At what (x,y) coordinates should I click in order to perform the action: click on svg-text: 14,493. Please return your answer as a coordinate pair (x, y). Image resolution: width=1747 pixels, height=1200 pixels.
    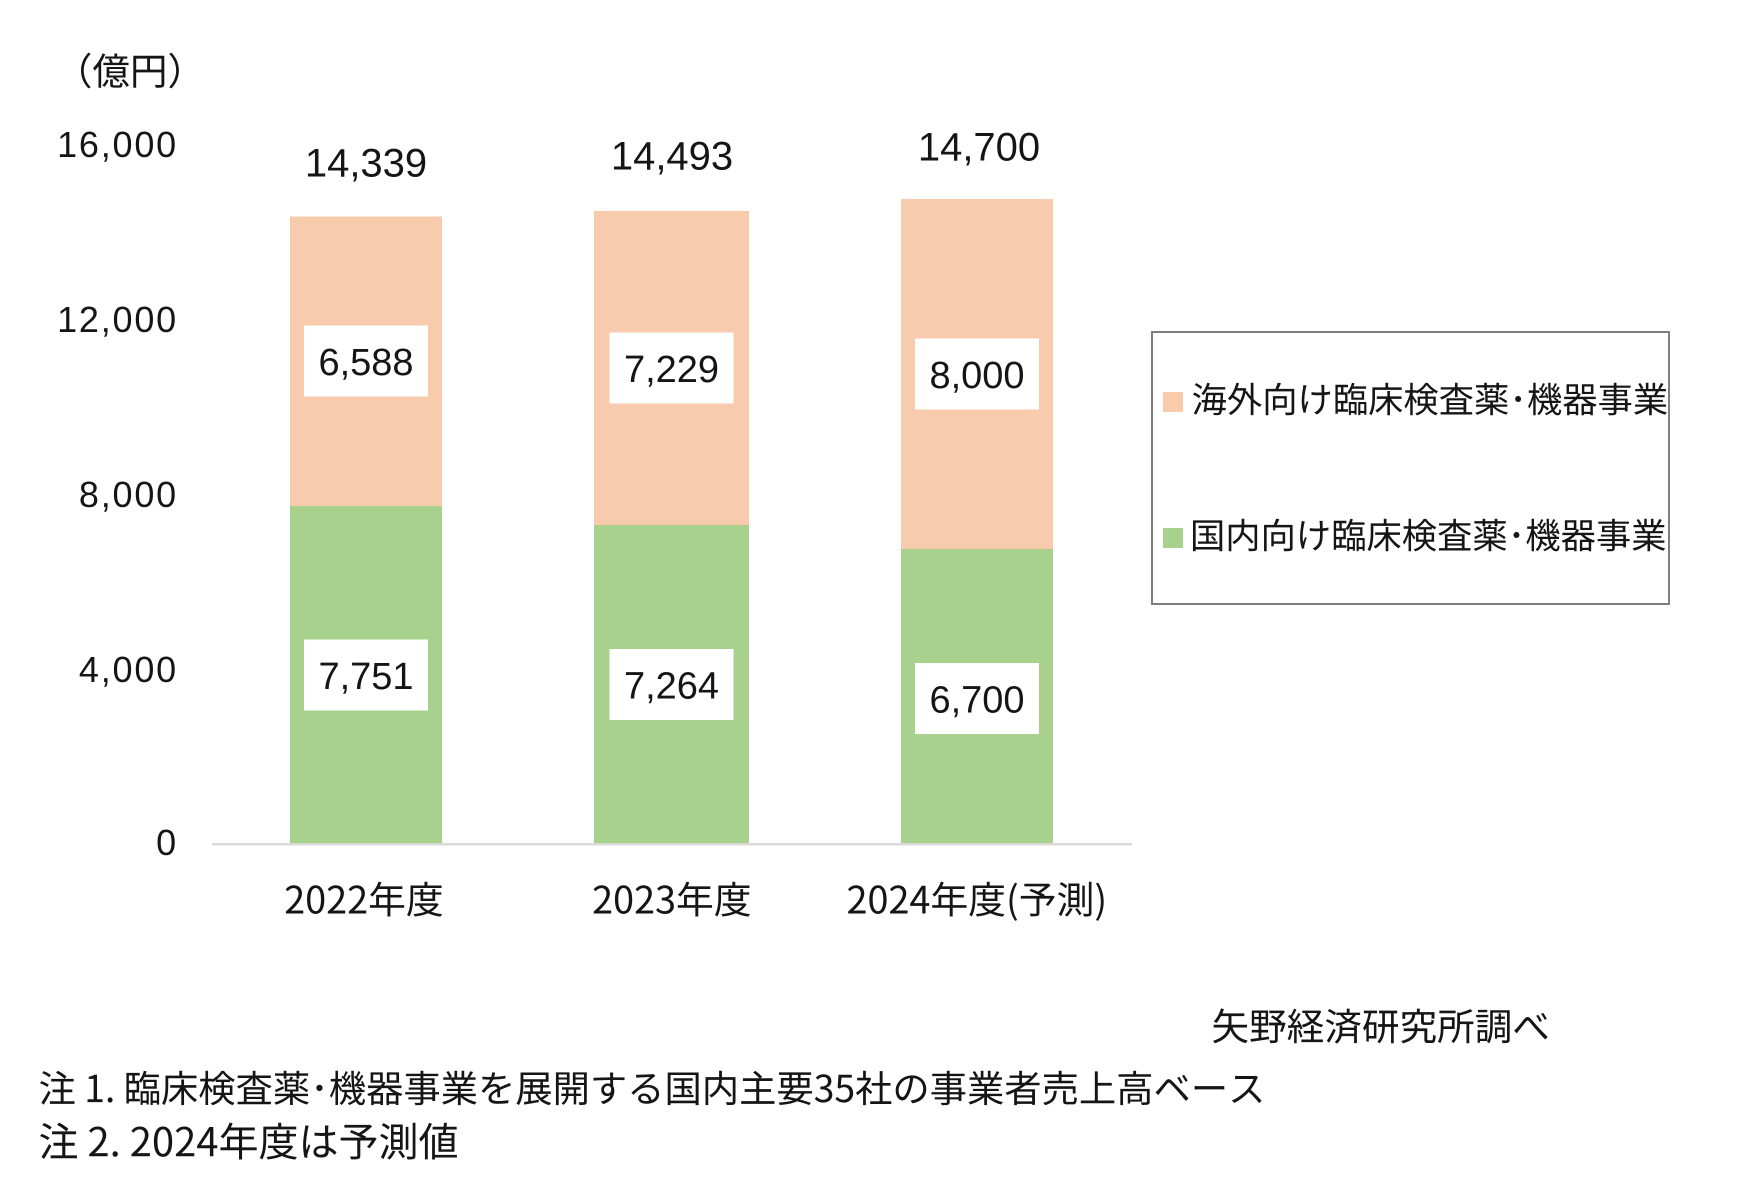
    Looking at the image, I should click on (672, 157).